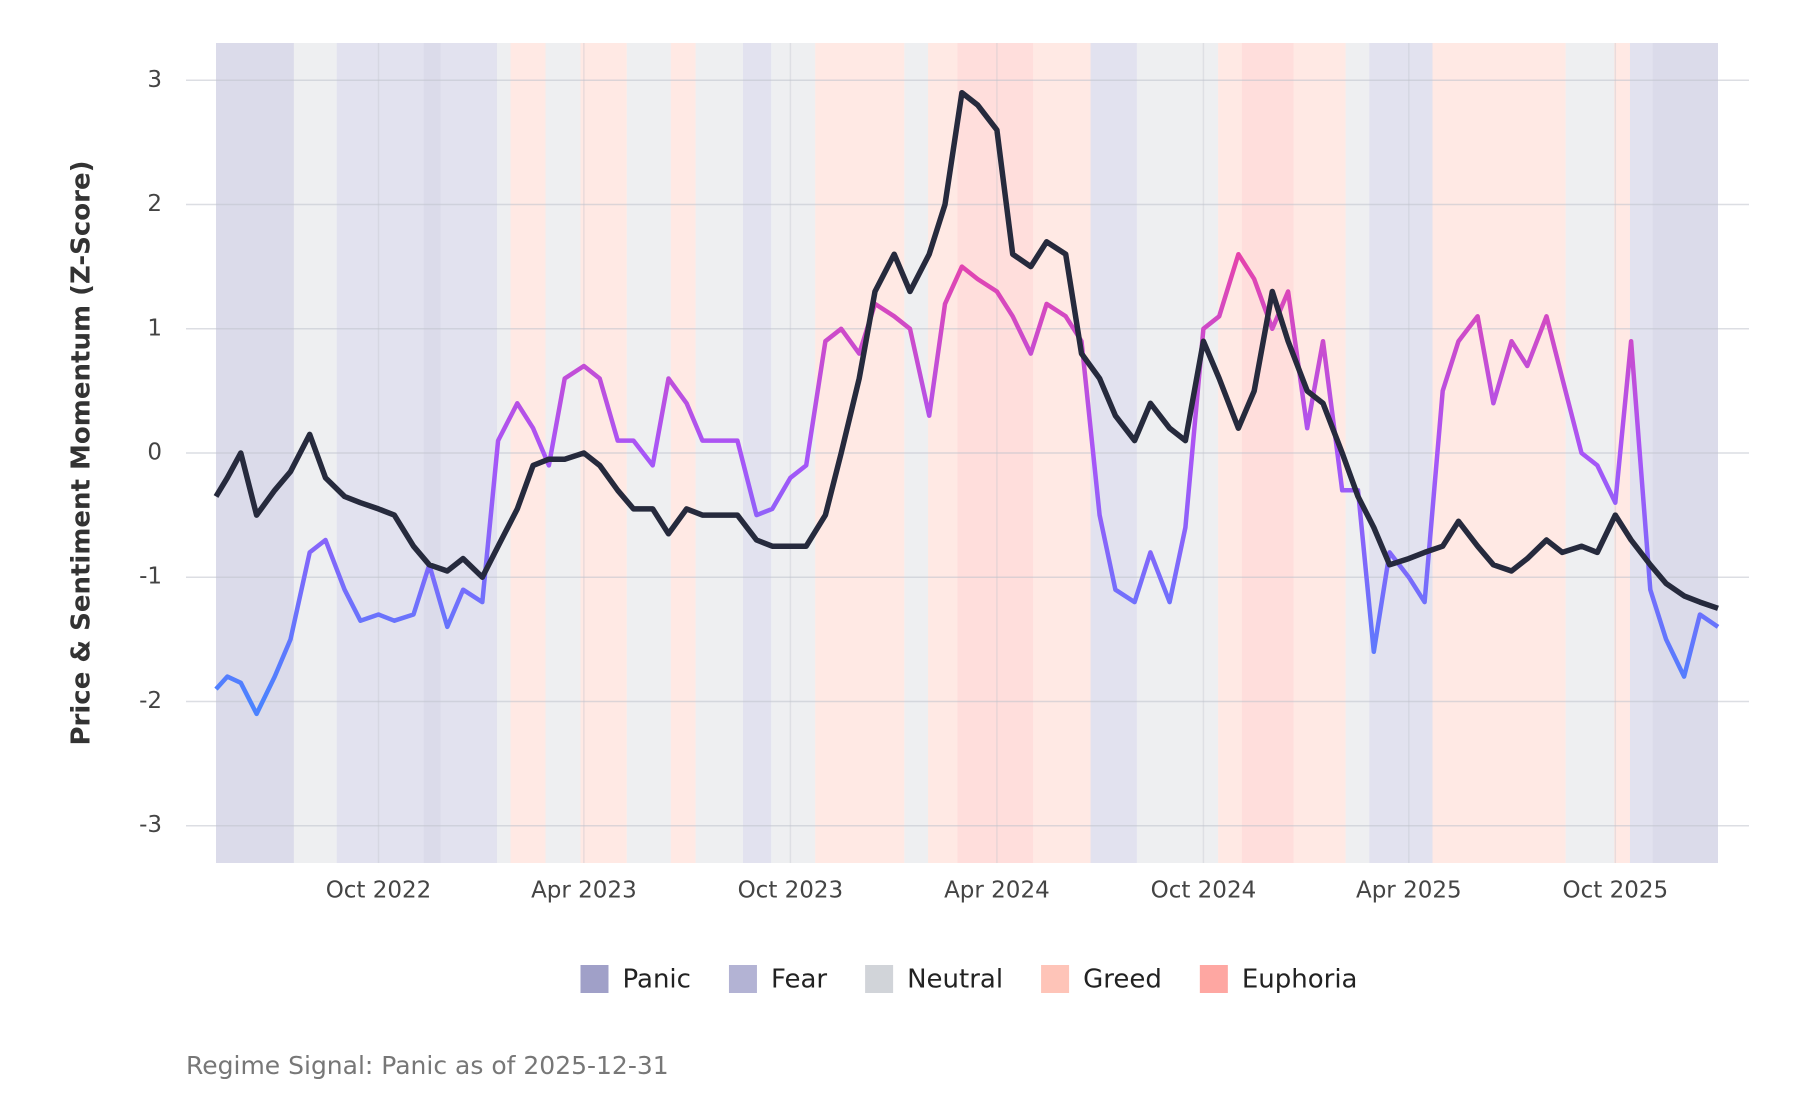 The height and width of the screenshot is (1100, 1800). Describe the element at coordinates (379, 891) in the screenshot. I see `x-tick-label: Oct 2022` at that location.